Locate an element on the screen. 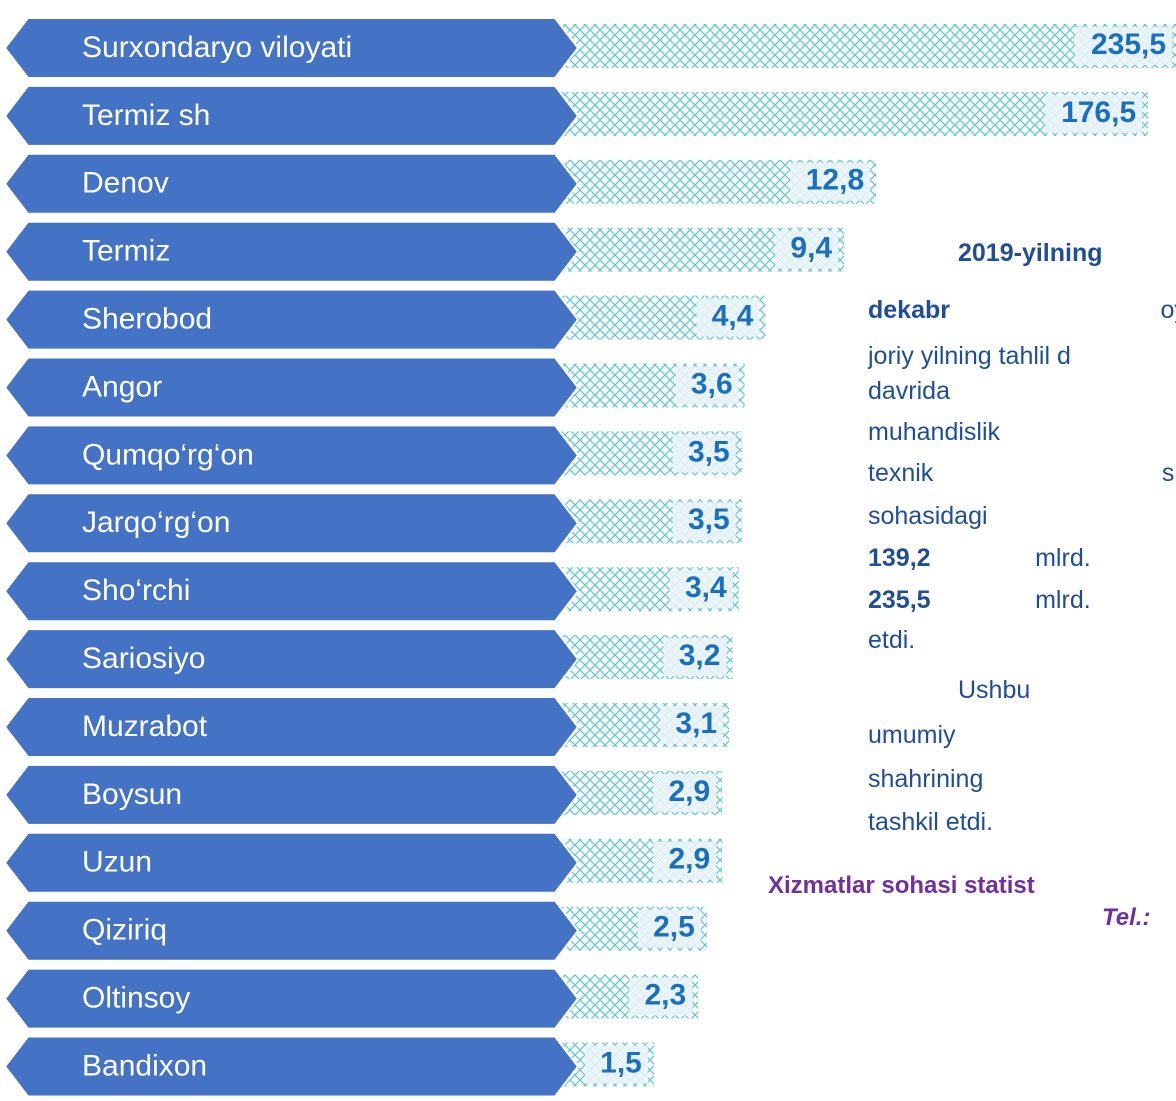 The height and width of the screenshot is (1101, 1176). category-label: Uzun is located at coordinates (117, 862).